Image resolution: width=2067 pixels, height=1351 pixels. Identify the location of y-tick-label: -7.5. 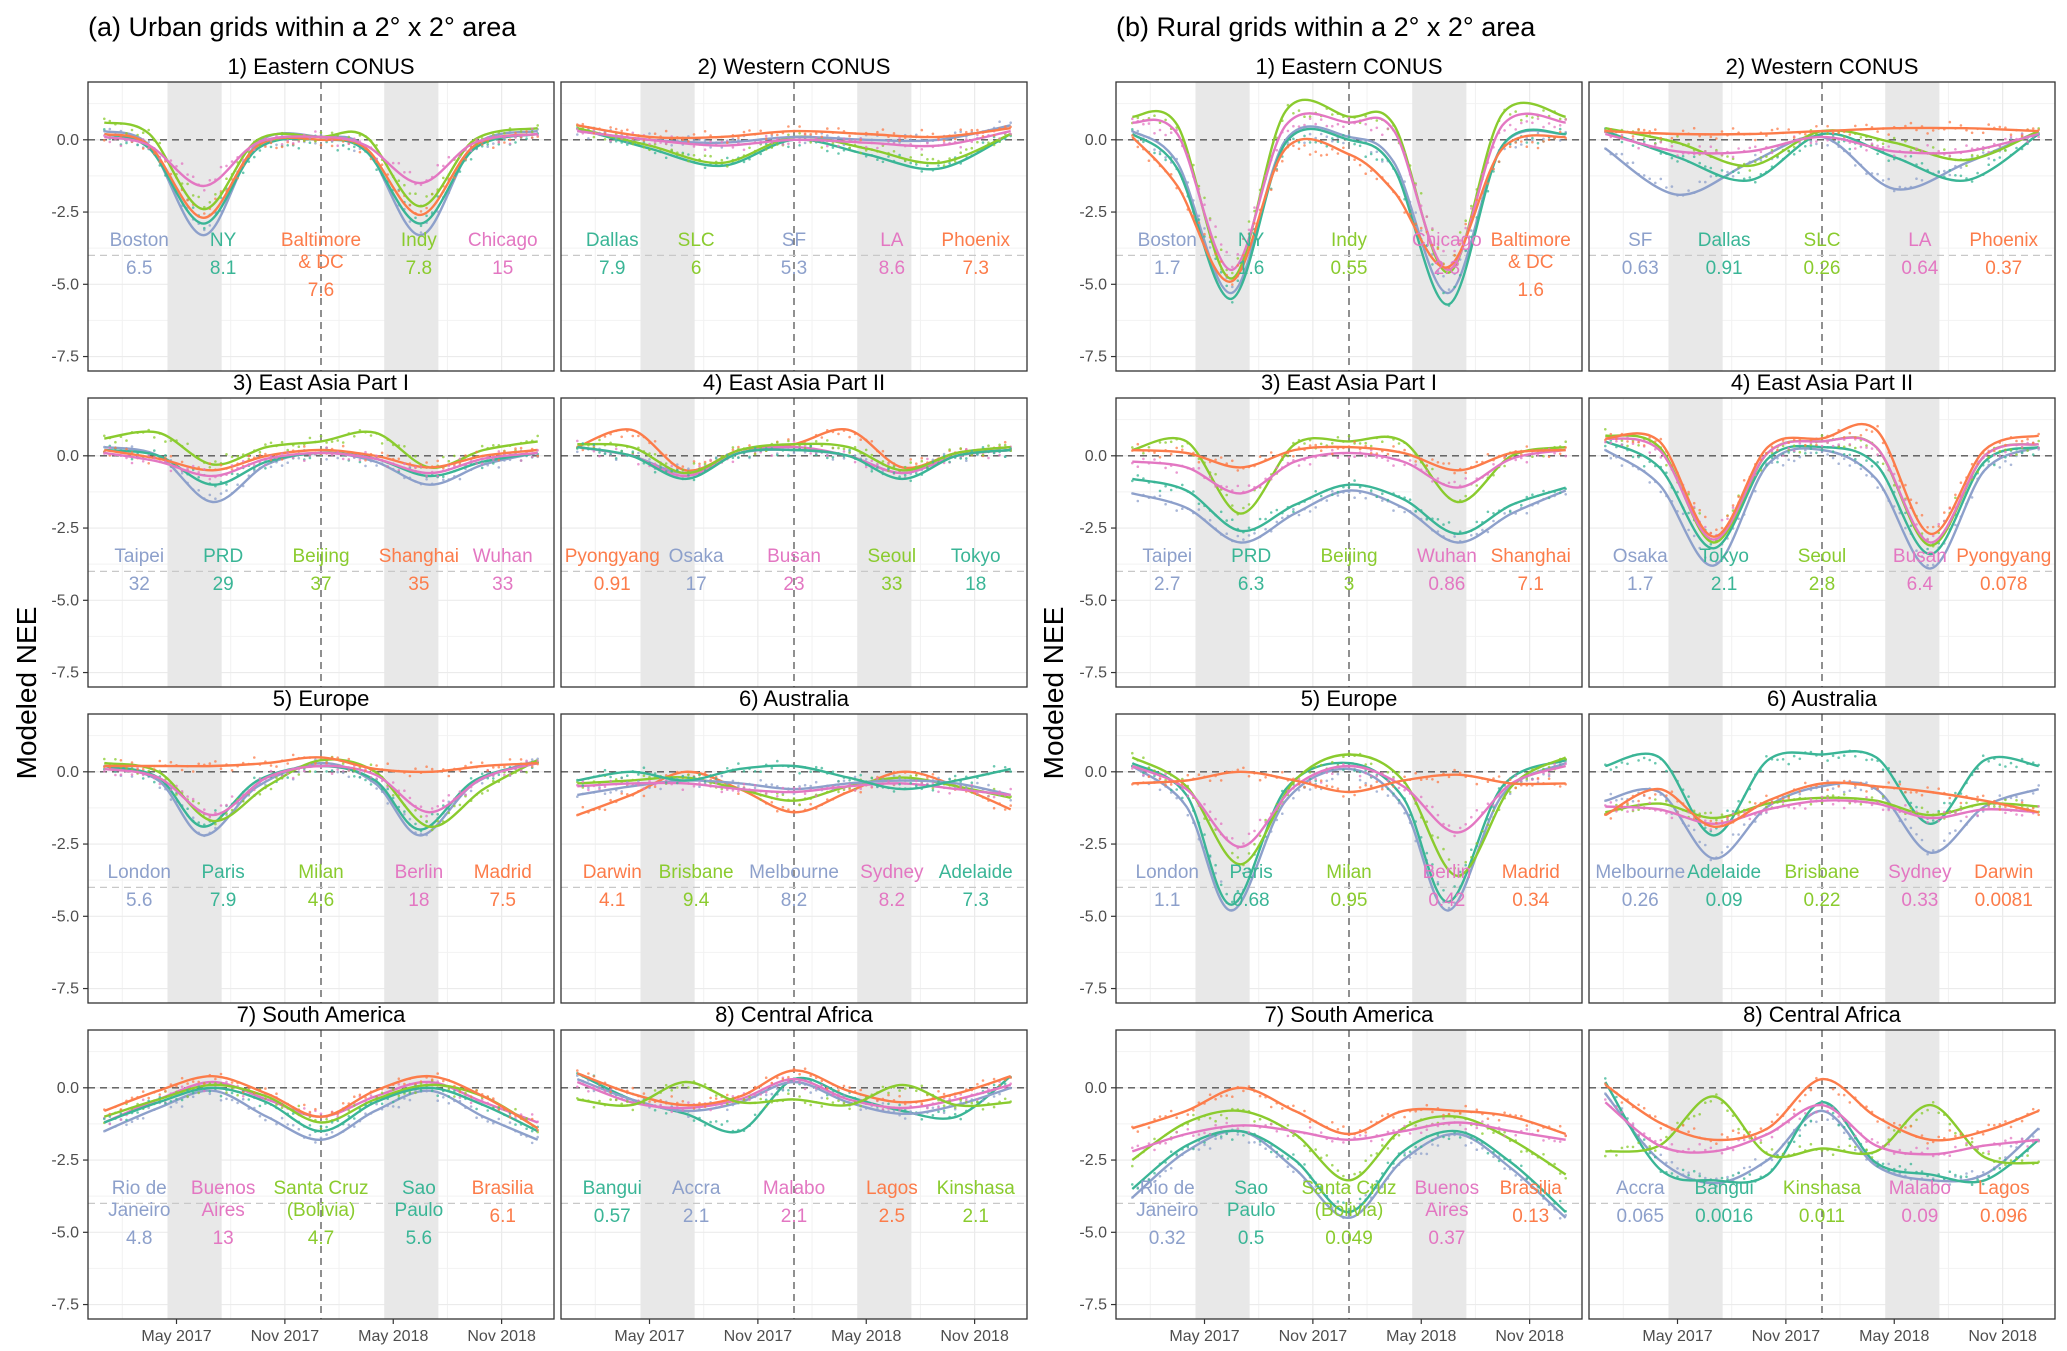
(65, 673).